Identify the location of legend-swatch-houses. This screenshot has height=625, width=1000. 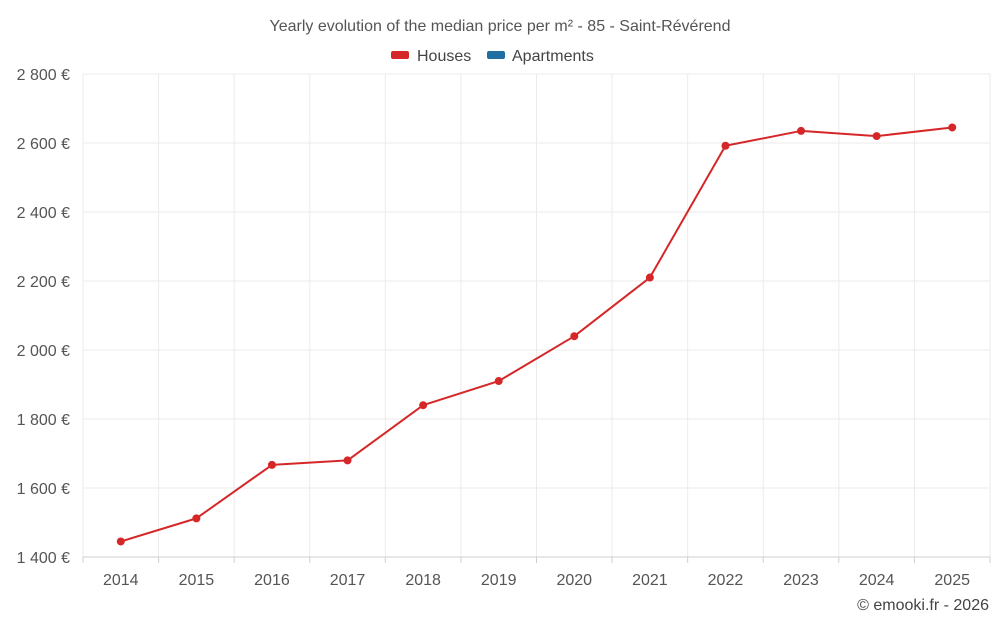
(400, 55).